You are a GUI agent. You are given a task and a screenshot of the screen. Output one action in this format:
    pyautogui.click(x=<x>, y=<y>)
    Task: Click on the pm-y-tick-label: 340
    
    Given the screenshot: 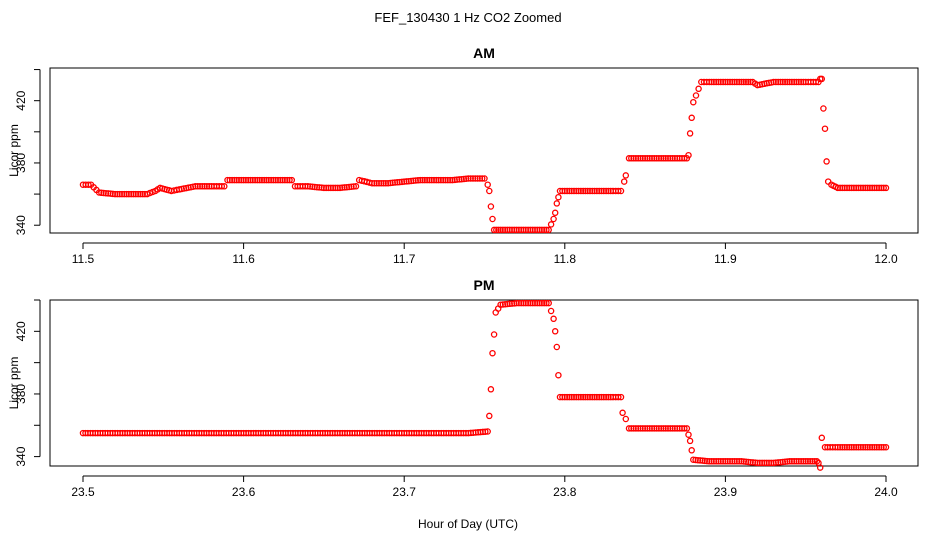 What is the action you would take?
    pyautogui.click(x=21, y=456)
    